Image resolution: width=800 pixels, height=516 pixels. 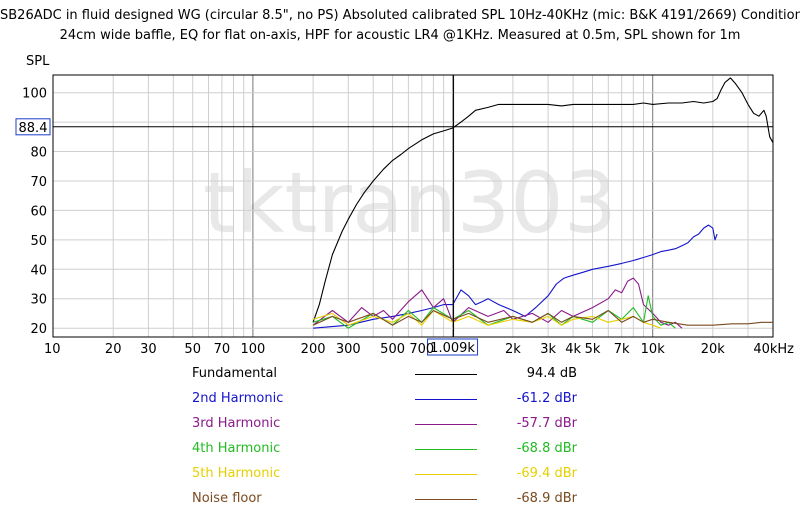 I want to click on legend-value-3rd-harmonic: -57.7 dBr, so click(x=546, y=423).